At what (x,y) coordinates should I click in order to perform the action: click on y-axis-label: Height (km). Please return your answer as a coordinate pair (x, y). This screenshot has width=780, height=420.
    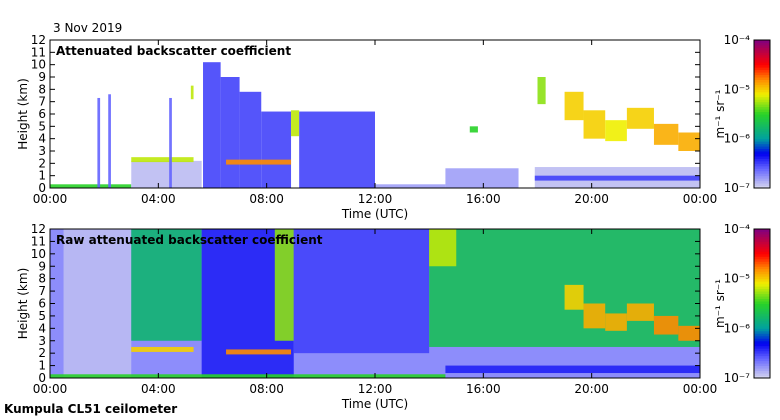
    Looking at the image, I should click on (23, 113).